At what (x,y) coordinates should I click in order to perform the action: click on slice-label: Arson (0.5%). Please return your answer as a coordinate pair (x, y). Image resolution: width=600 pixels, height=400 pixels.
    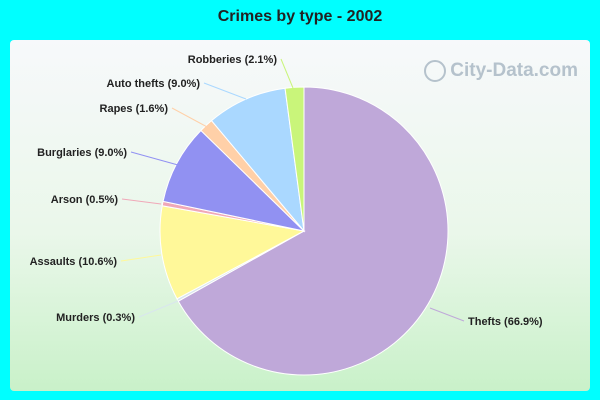
    Looking at the image, I should click on (85, 200).